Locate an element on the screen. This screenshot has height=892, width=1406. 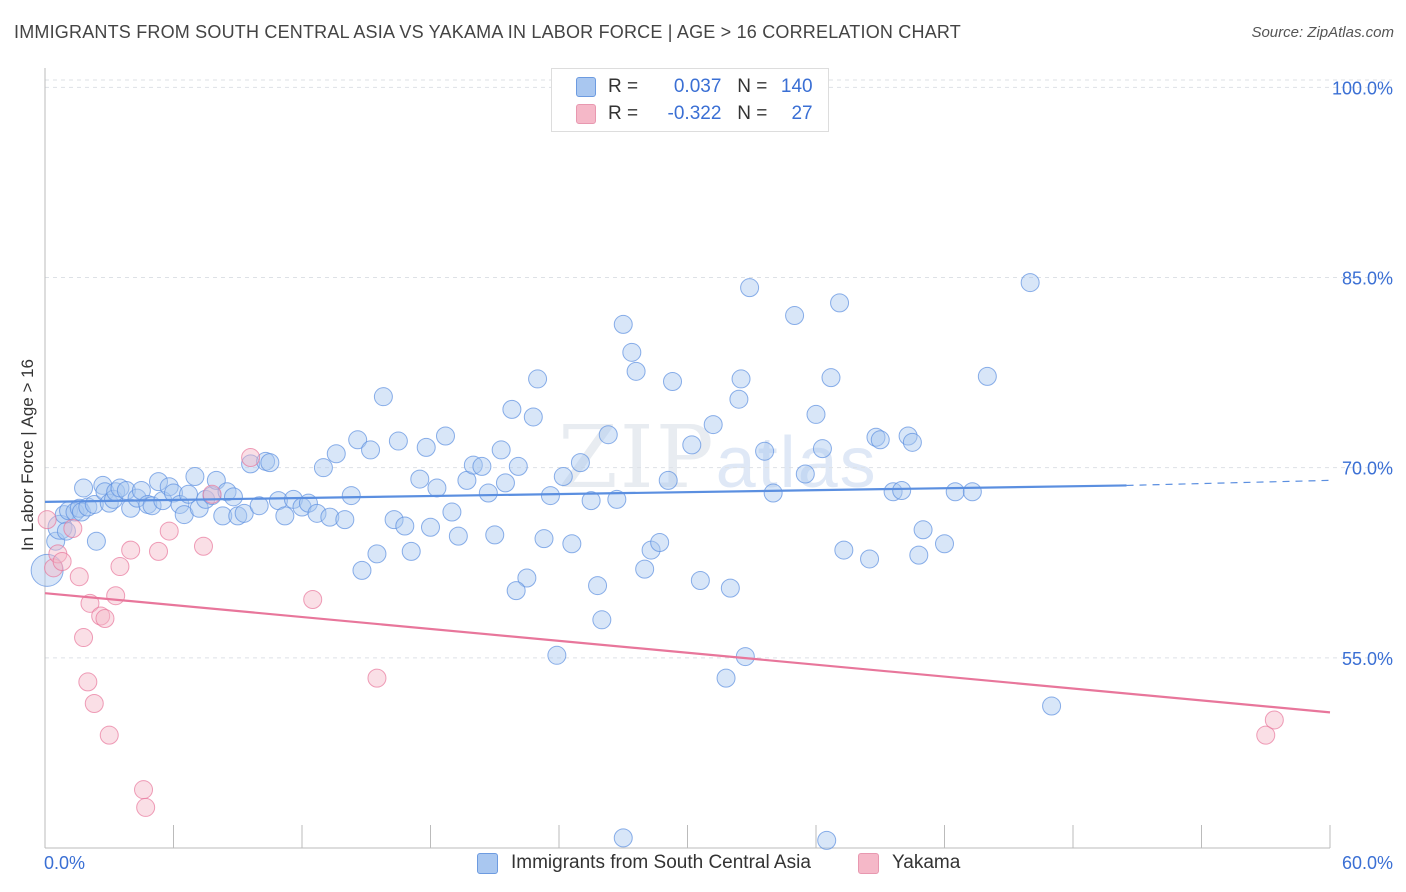
legend-r-value: 0.037 is located at coordinates (697, 86).